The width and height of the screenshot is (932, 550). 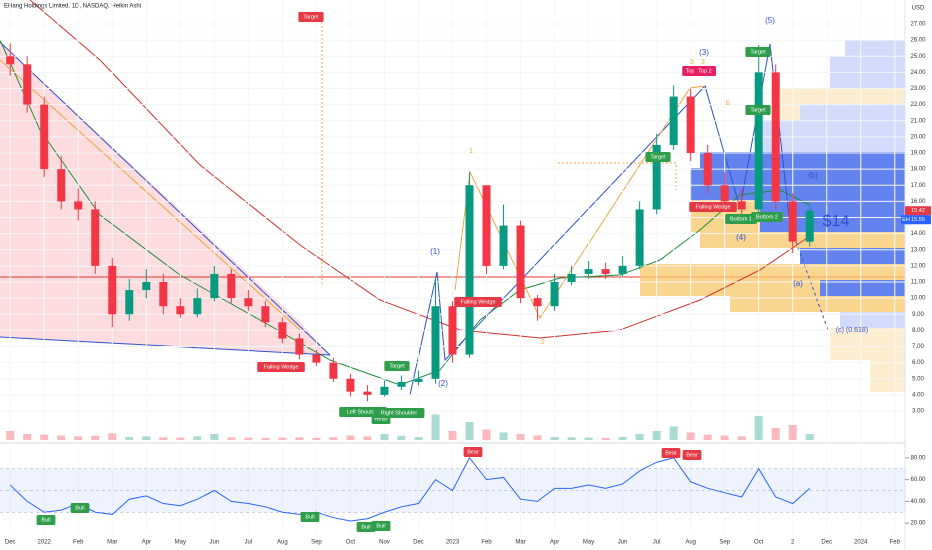 I want to click on annotation-label: Target, so click(x=658, y=157).